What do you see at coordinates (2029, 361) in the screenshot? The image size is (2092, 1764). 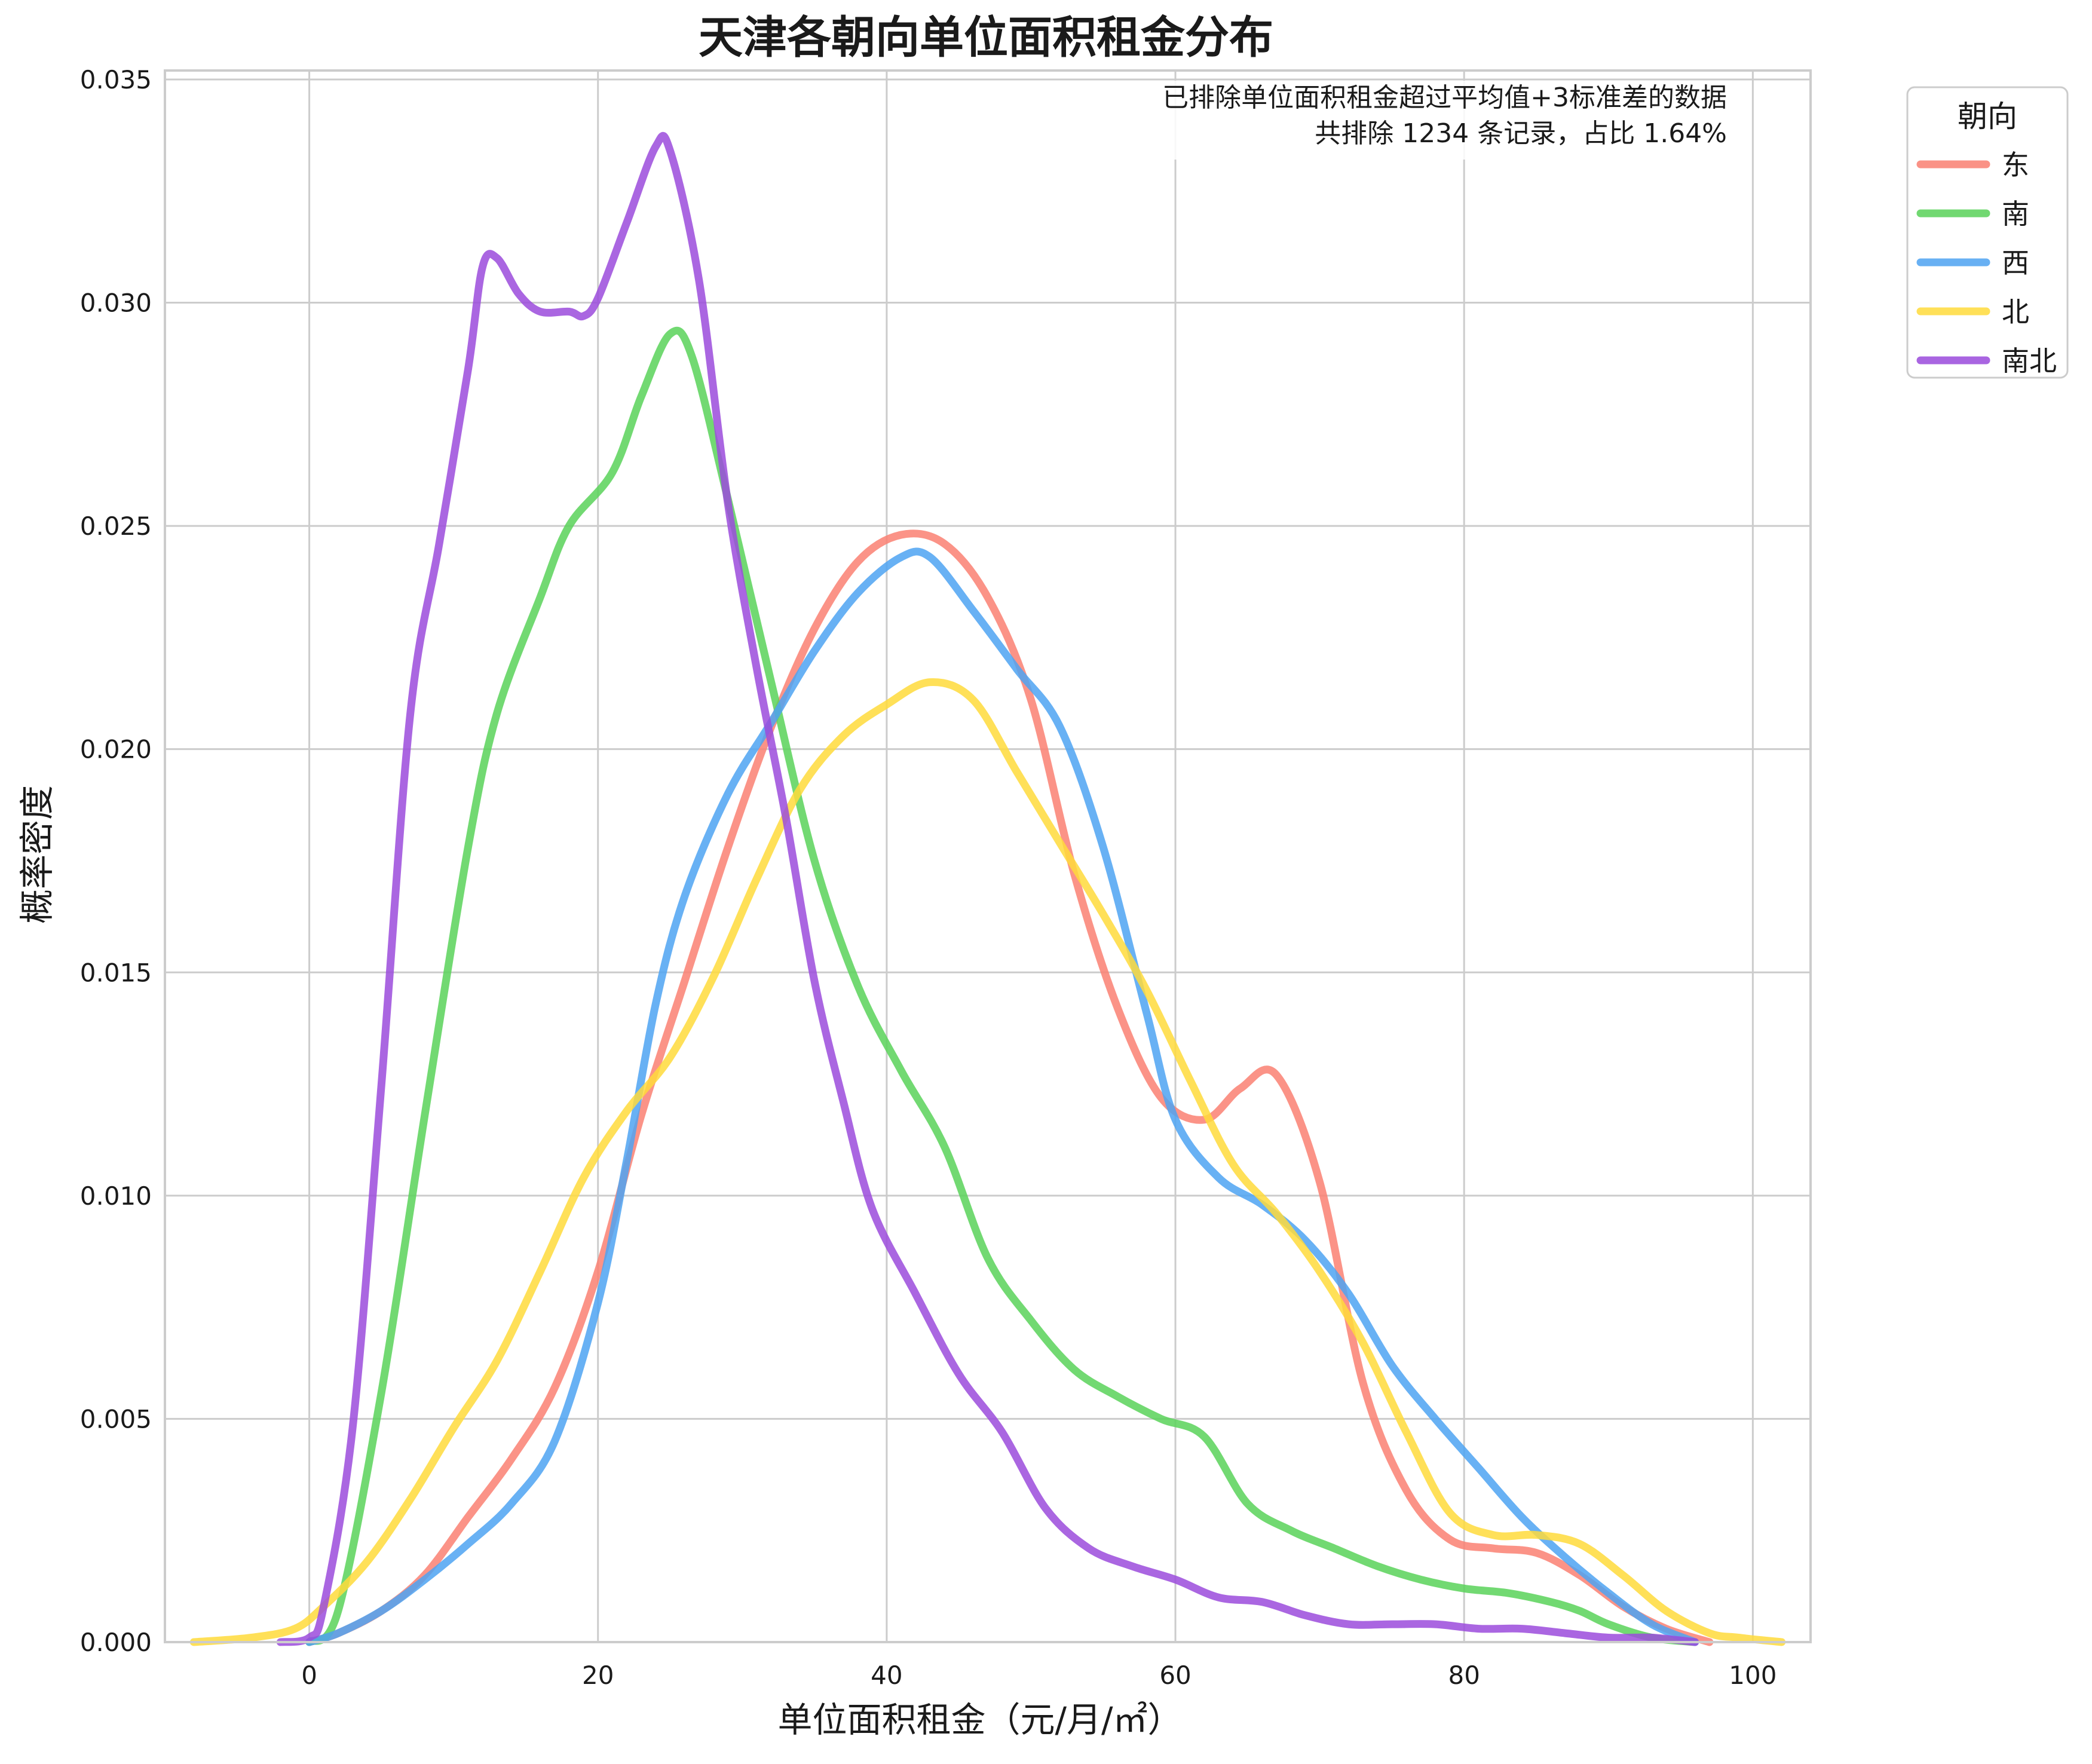 I see `legend-label: 南北` at bounding box center [2029, 361].